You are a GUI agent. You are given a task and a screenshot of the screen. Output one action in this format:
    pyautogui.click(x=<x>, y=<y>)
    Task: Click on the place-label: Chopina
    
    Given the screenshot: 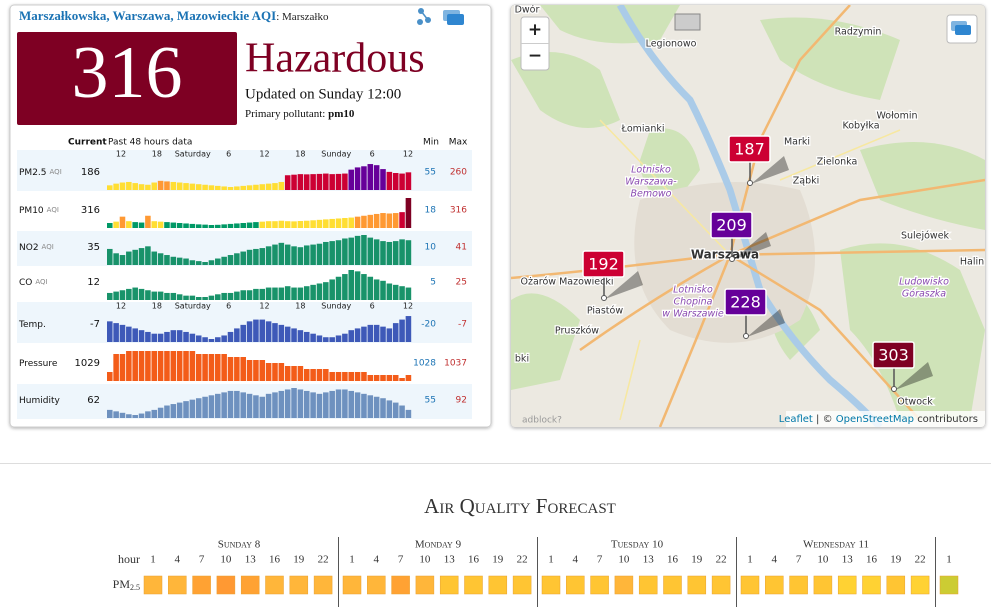 What is the action you would take?
    pyautogui.click(x=693, y=302)
    